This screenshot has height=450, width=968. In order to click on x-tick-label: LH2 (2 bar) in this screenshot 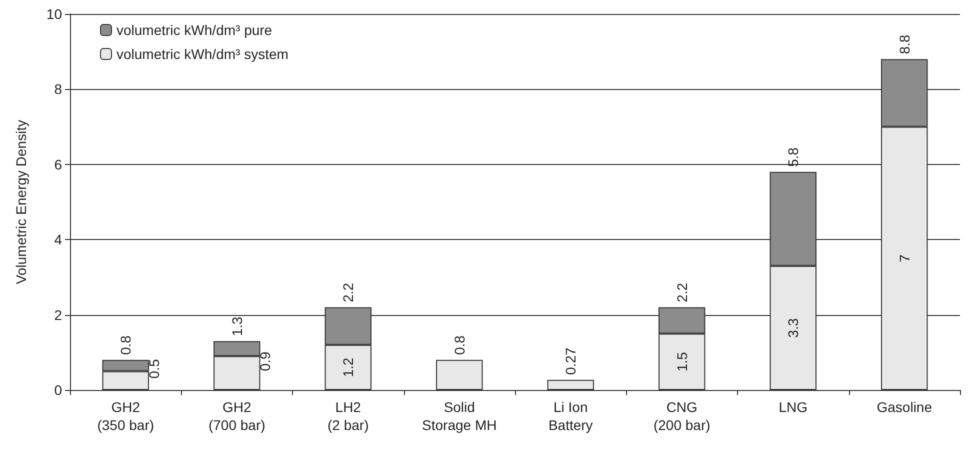, I will do `click(348, 416)`.